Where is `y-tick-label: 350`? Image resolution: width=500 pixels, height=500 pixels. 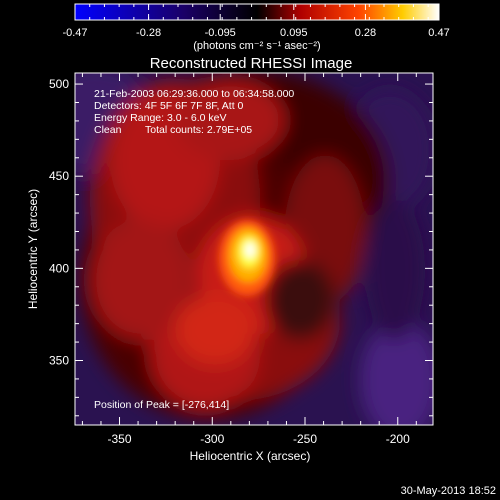
y-tick-label: 350 is located at coordinates (59, 360).